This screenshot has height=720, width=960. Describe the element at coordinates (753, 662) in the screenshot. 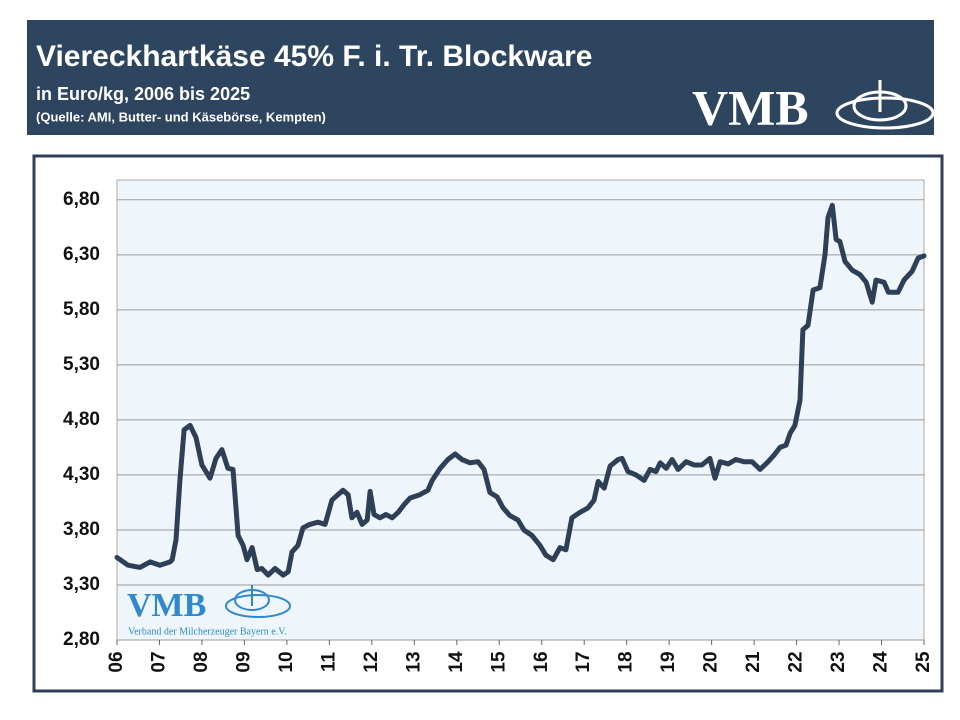

I see `x-tick-label: 21` at that location.